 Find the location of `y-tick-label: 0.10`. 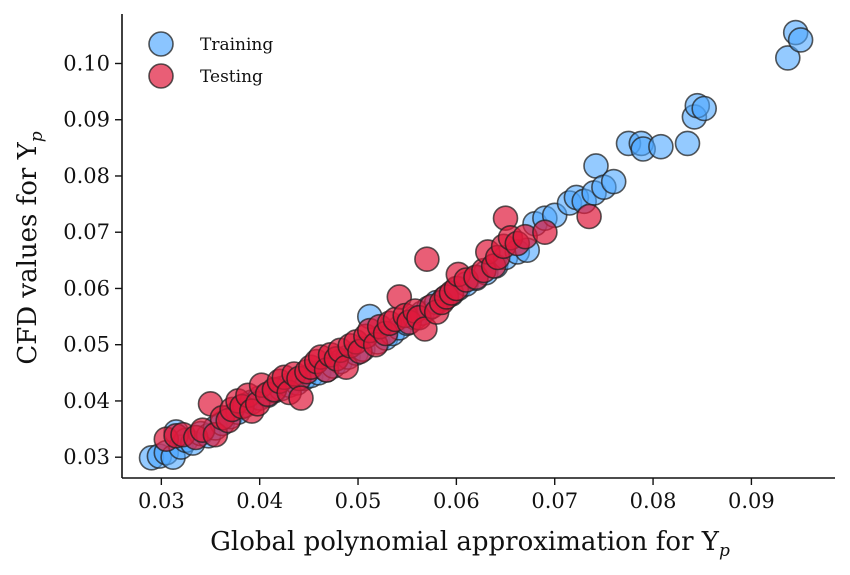

y-tick-label: 0.10 is located at coordinates (86, 63).